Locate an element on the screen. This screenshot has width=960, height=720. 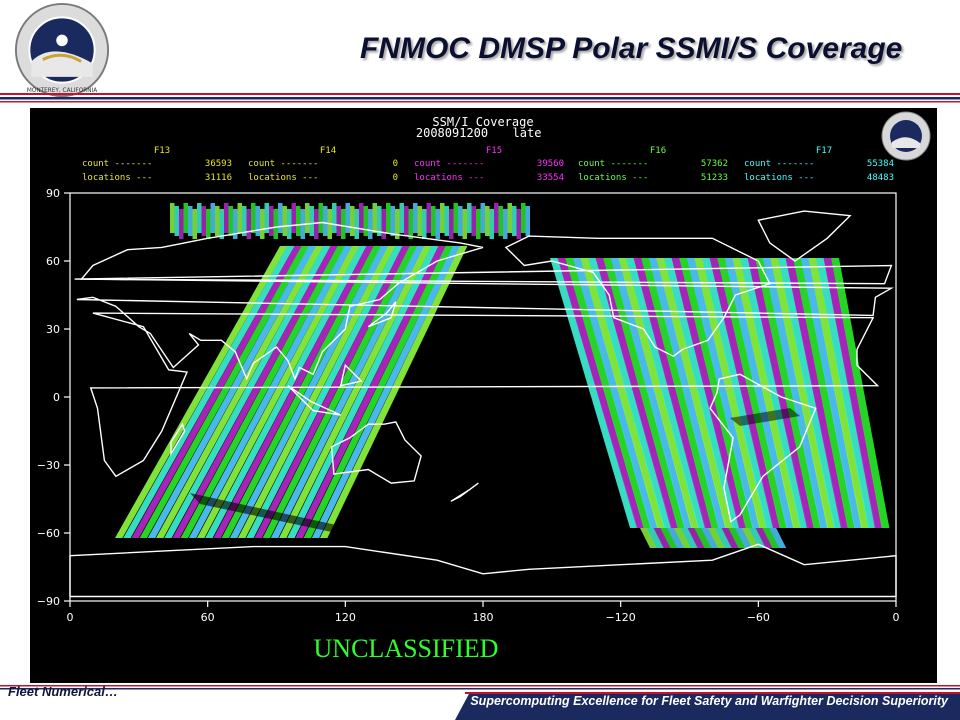
map-header-date: 2008091200 is located at coordinates (452, 133).